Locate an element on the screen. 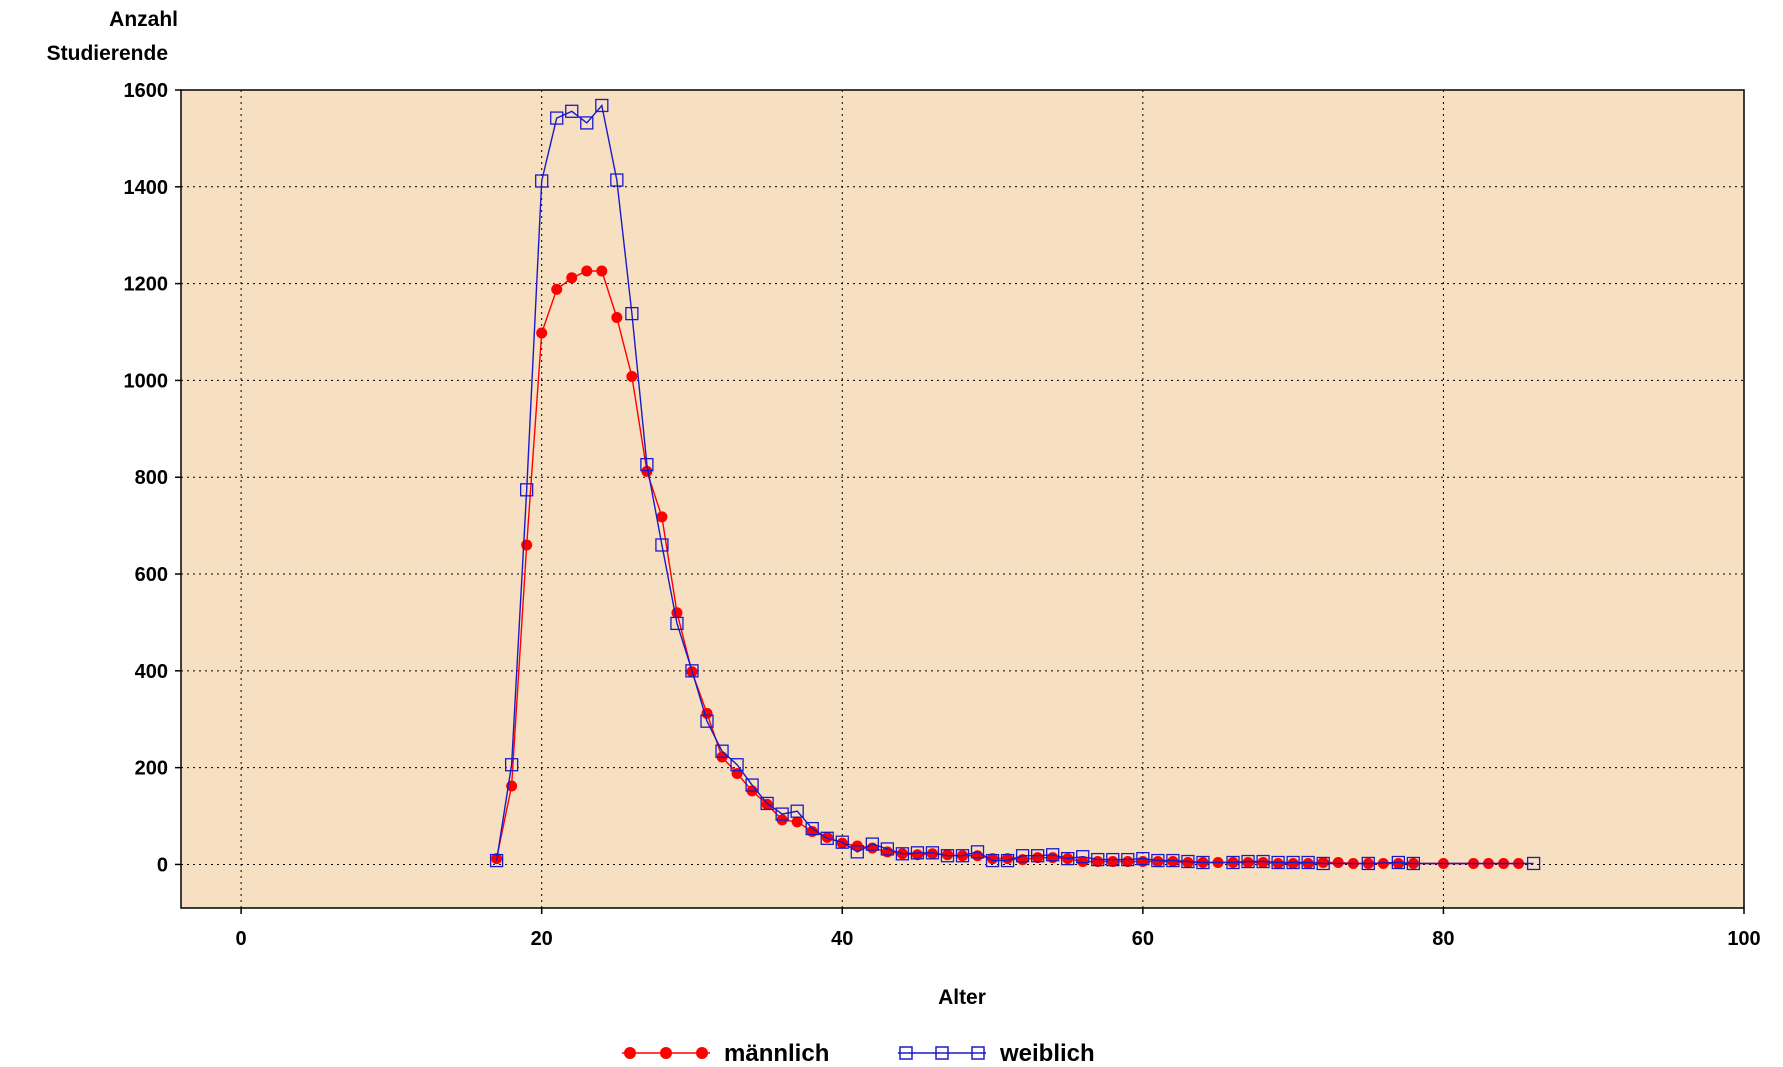  x-tick-label: 100 is located at coordinates (1743, 939).